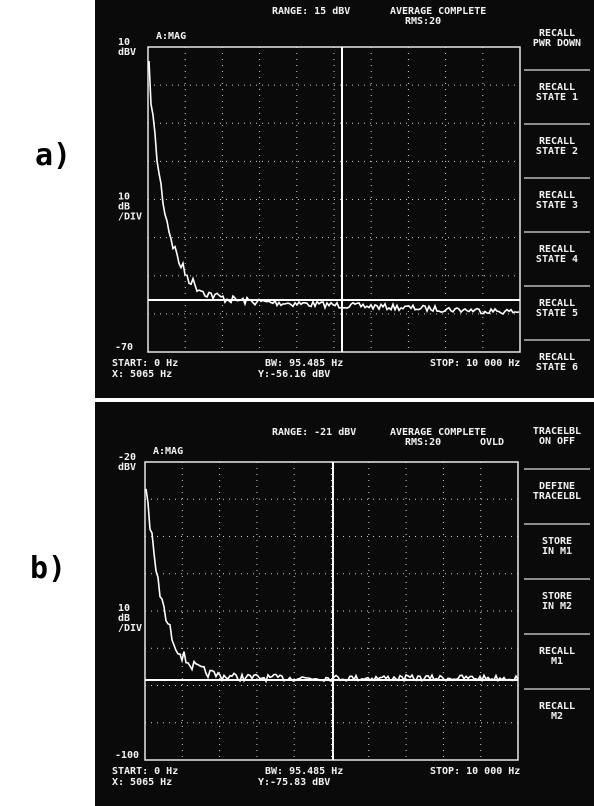  Describe the element at coordinates (294, 782) in the screenshot. I see `y-readout: Y:-75.83 dBV` at that location.